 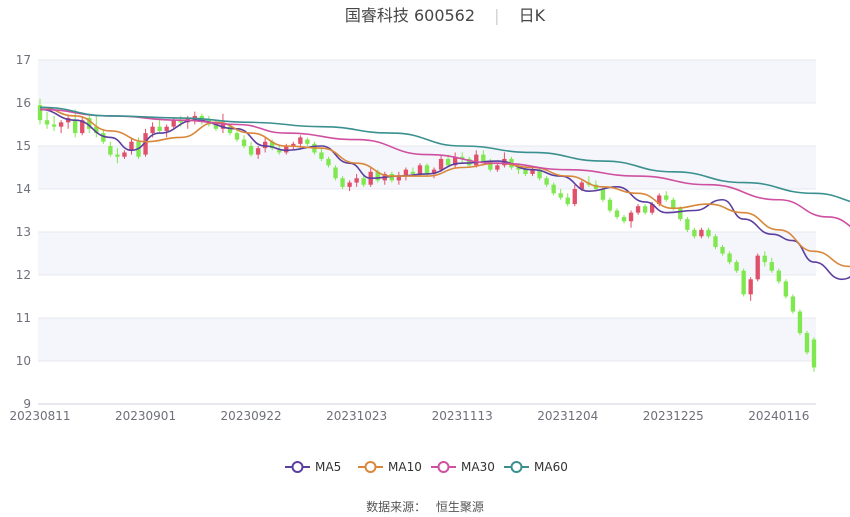 What do you see at coordinates (410, 15) in the screenshot?
I see `stock-title: 国睿科技 600562` at bounding box center [410, 15].